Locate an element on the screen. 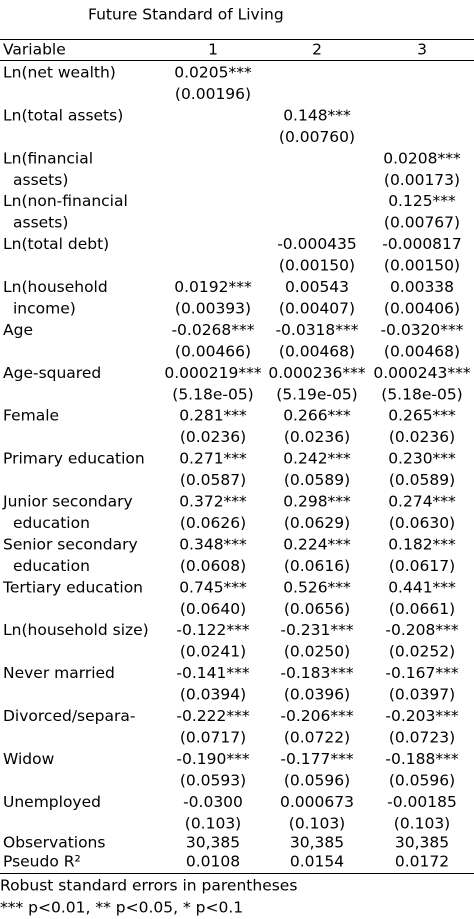 The height and width of the screenshot is (919, 474). stat-value: 0.0172 is located at coordinates (422, 862).